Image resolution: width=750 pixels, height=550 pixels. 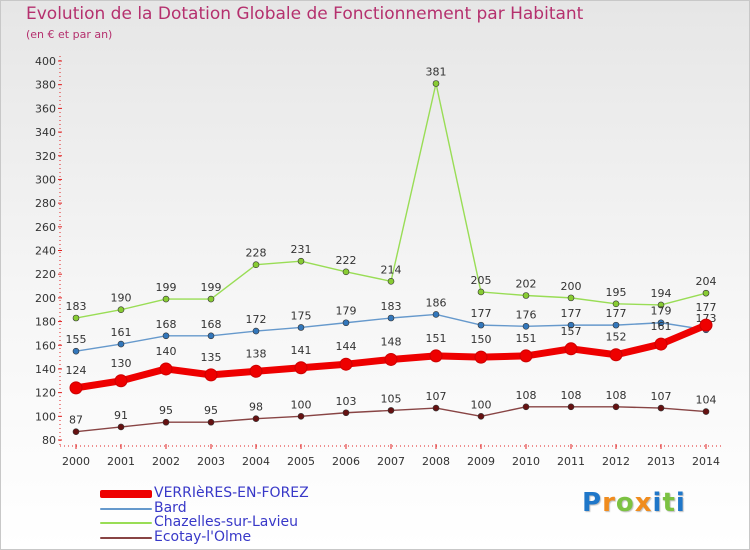 What do you see at coordinates (166, 287) in the screenshot?
I see `data-label: 199` at bounding box center [166, 287].